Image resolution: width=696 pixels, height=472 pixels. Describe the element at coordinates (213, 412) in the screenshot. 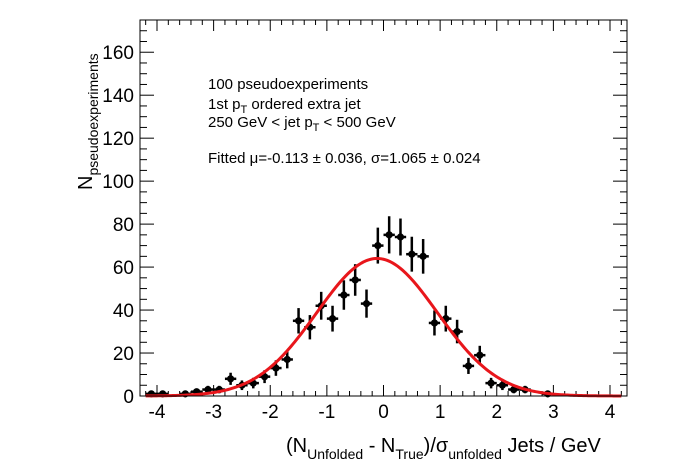

I see `x-tick-label: -3` at that location.